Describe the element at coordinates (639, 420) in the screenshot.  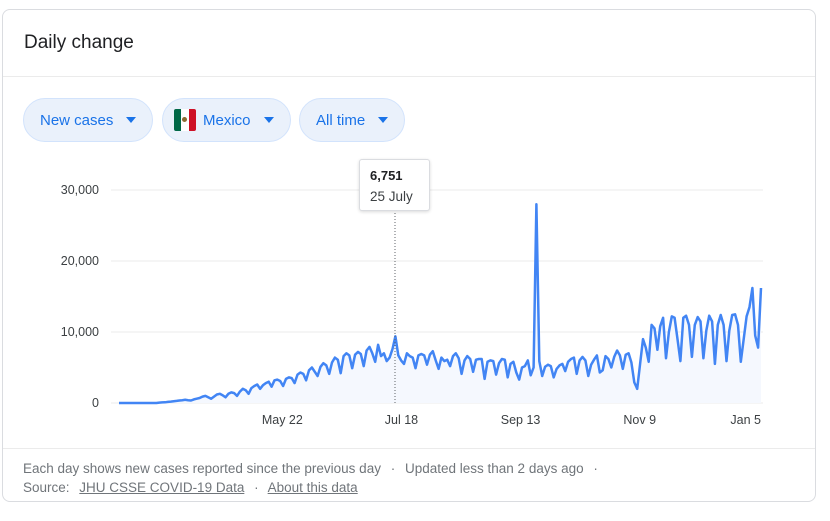
I see `x-tick-label: Nov 9` at that location.